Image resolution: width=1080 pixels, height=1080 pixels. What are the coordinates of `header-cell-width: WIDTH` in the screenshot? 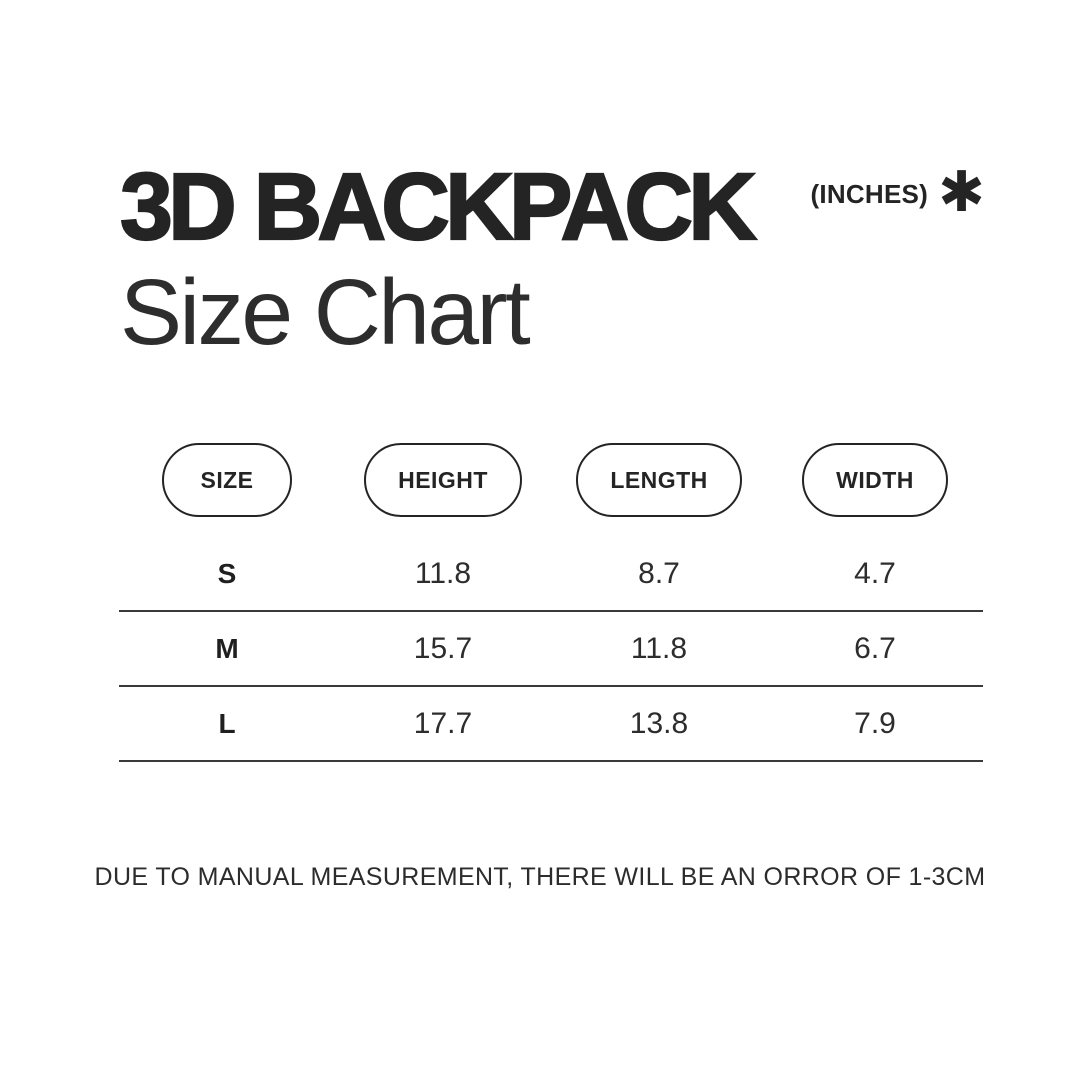 It's located at (875, 480).